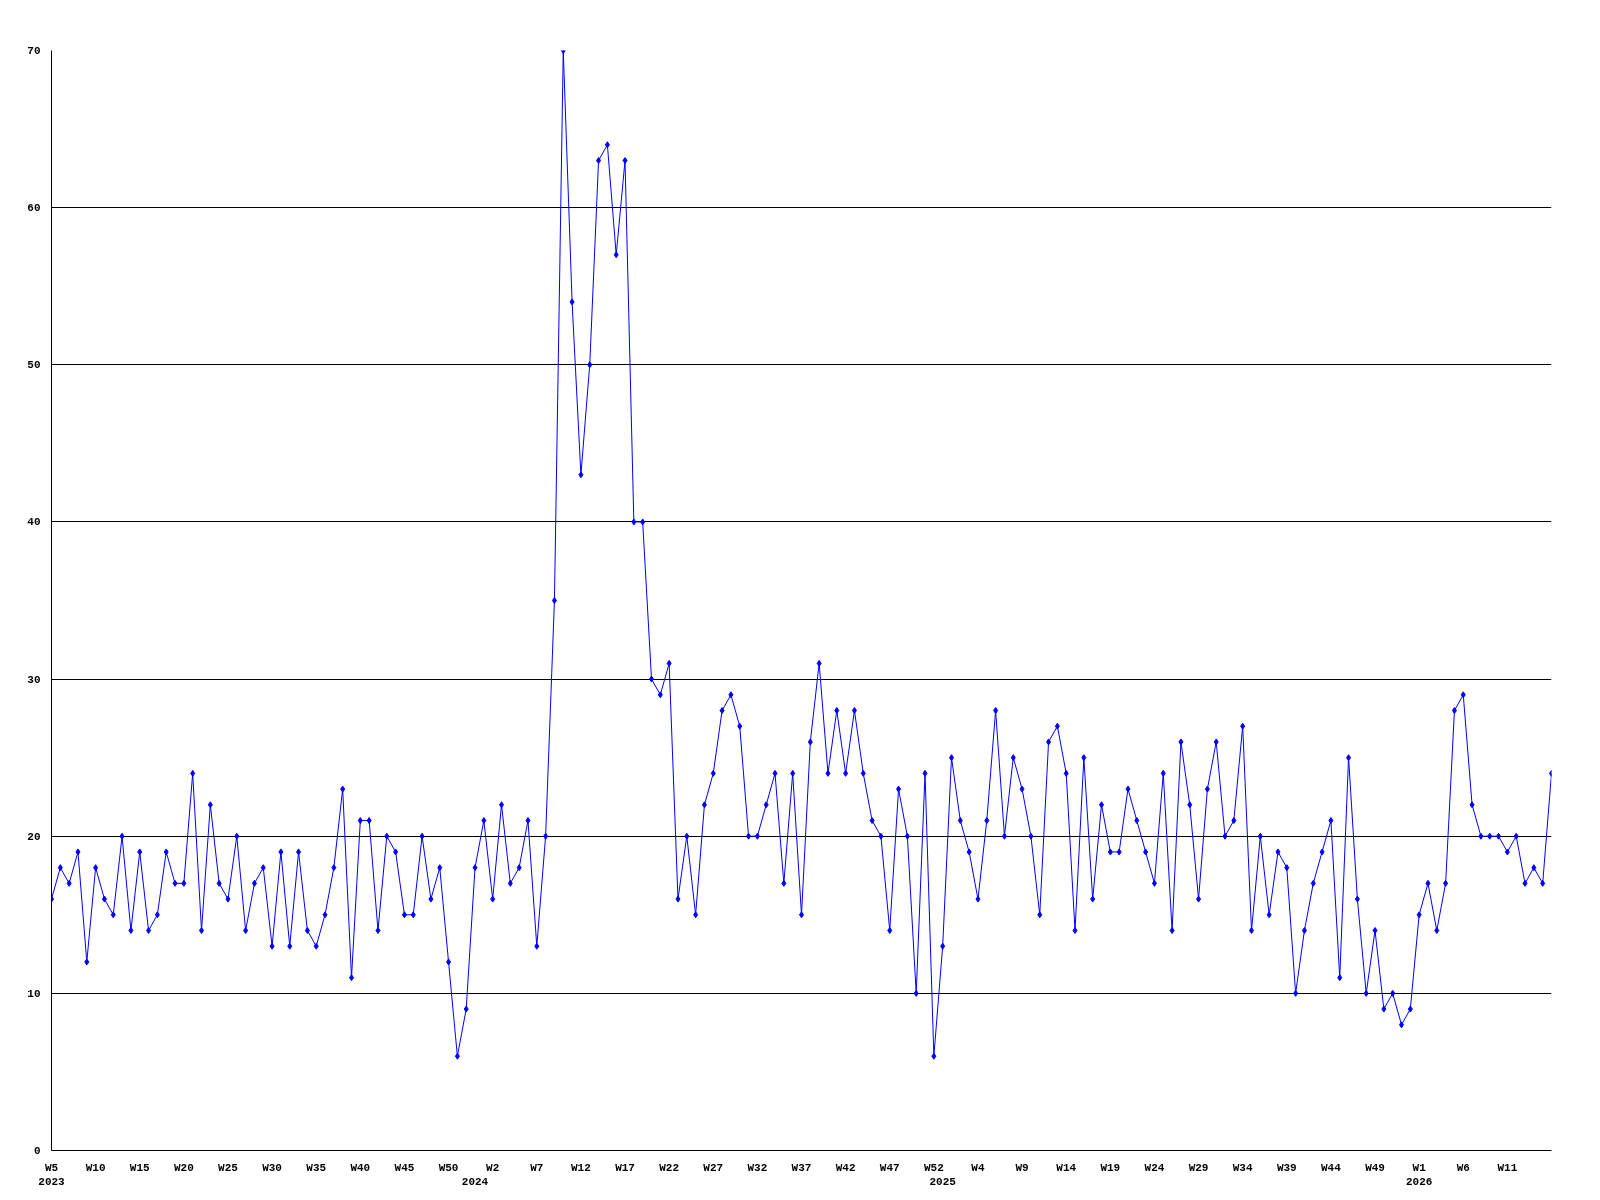 The height and width of the screenshot is (1200, 1600). What do you see at coordinates (1331, 1167) in the screenshot?
I see `x-tick-label: W44` at bounding box center [1331, 1167].